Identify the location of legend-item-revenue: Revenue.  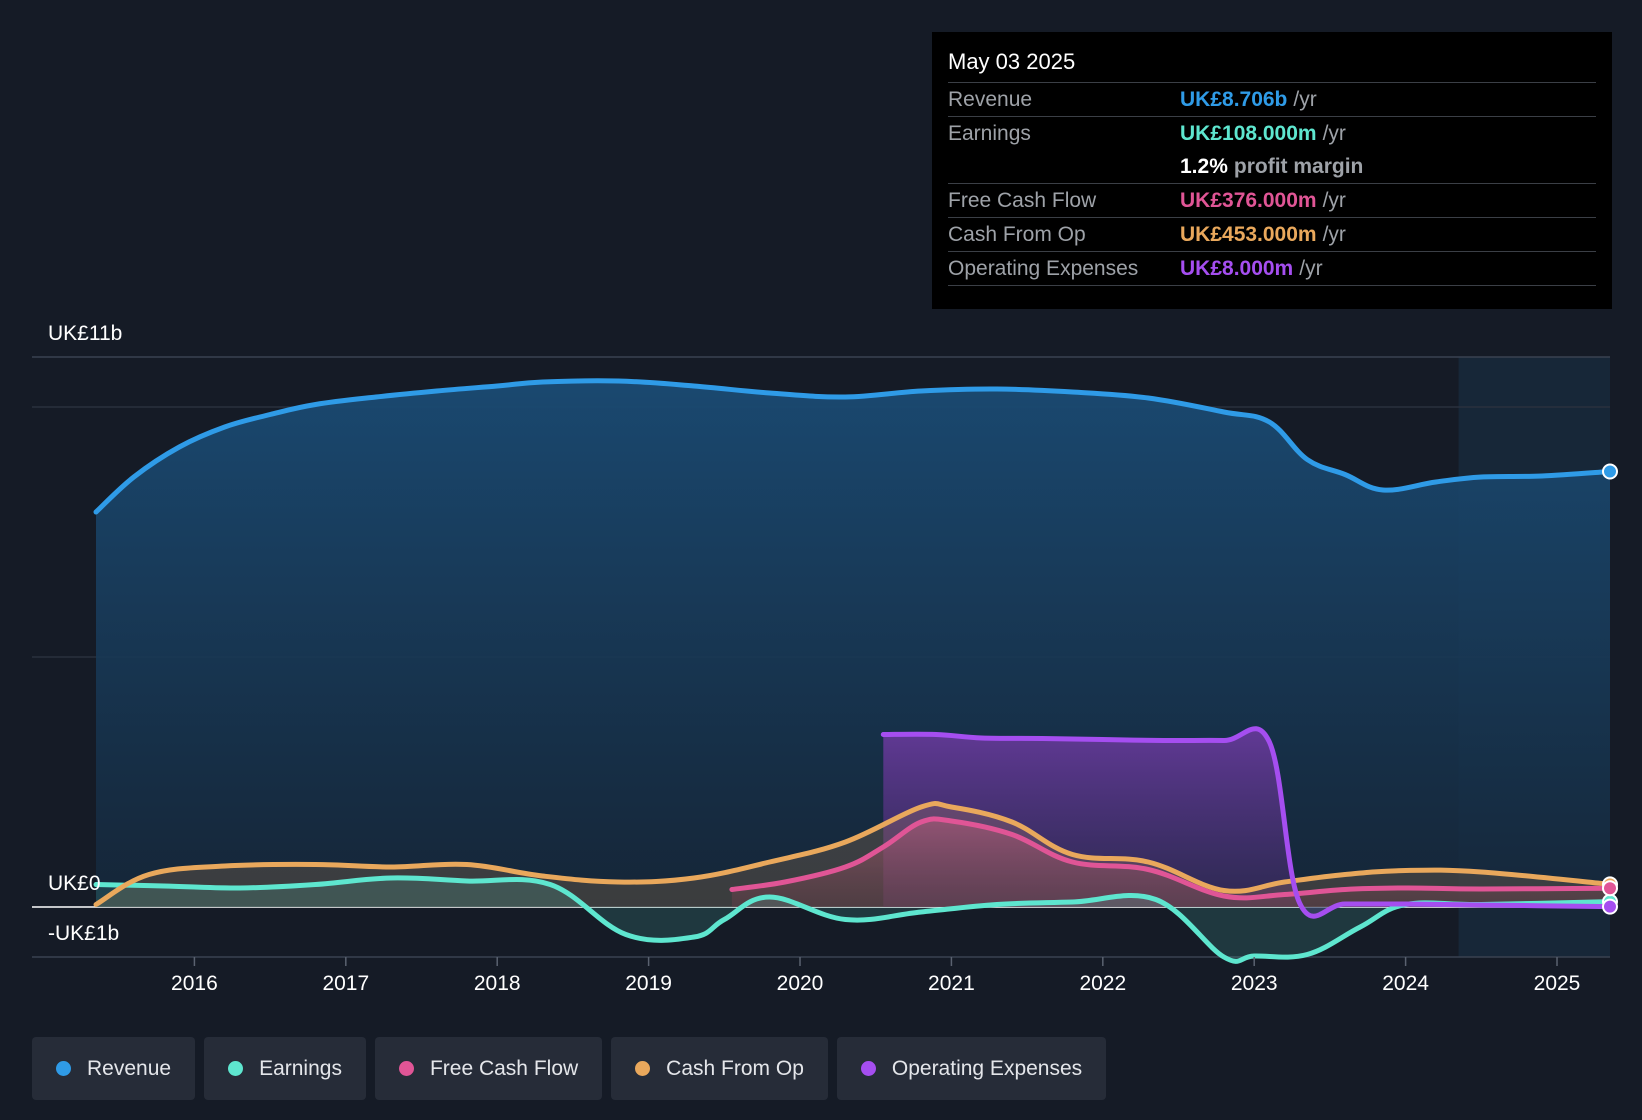
(114, 1068).